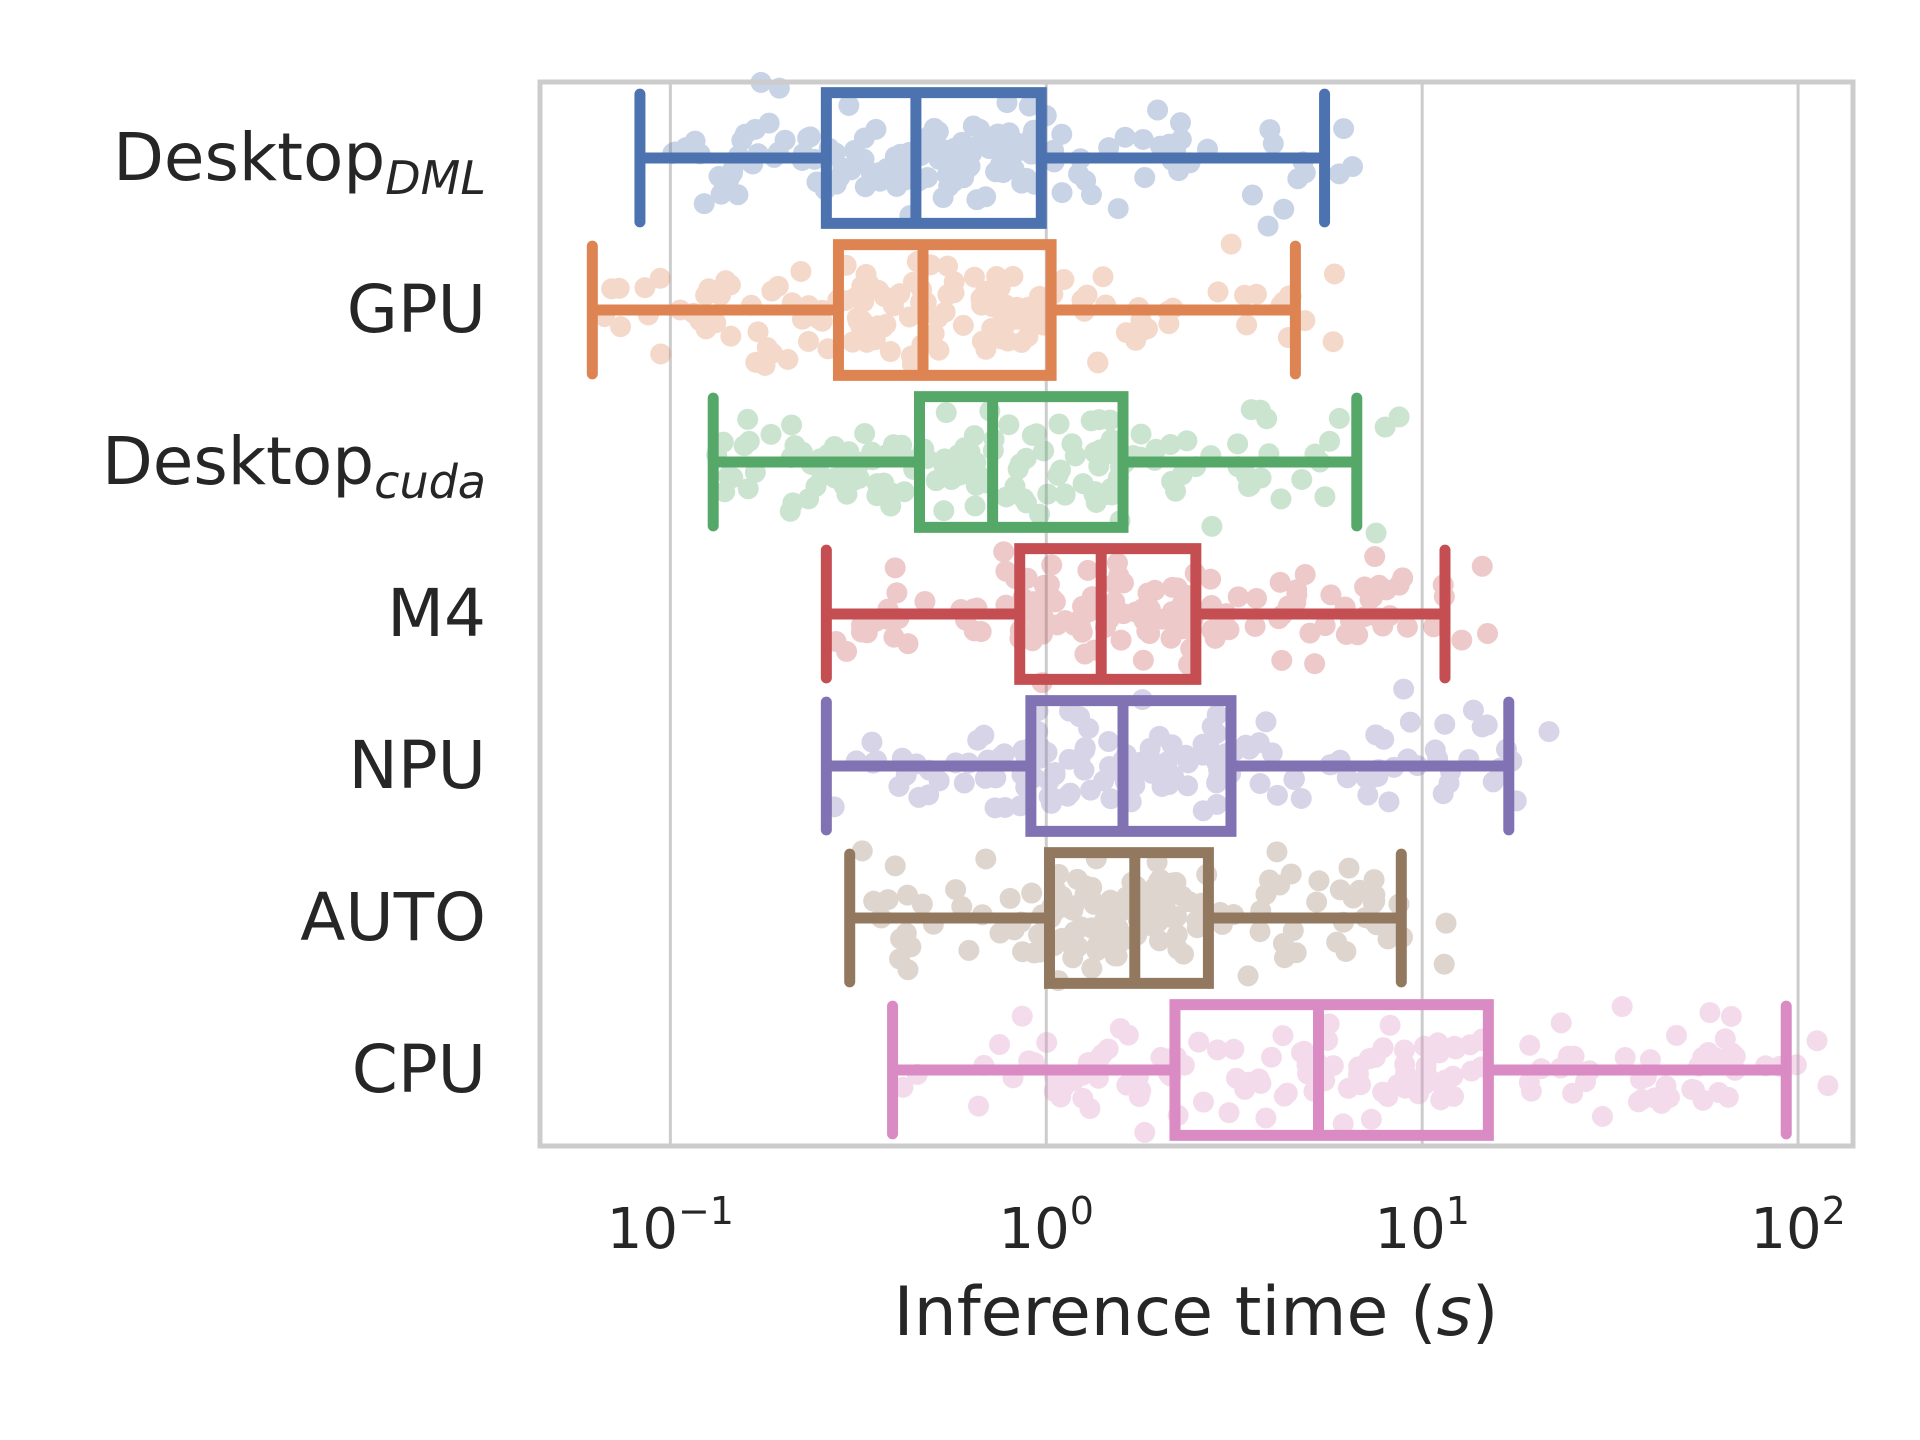 This screenshot has height=1440, width=1920. Describe the element at coordinates (1485, 1312) in the screenshot. I see `x-axis-title-close: )` at that location.